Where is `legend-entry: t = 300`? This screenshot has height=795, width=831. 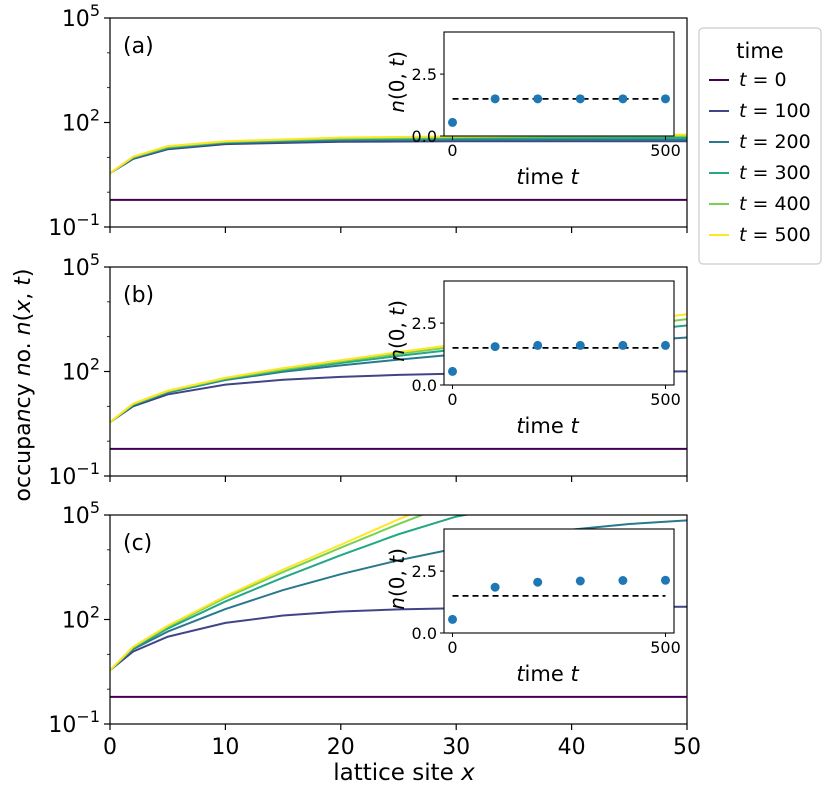
legend-entry: t = 300 is located at coordinates (775, 173).